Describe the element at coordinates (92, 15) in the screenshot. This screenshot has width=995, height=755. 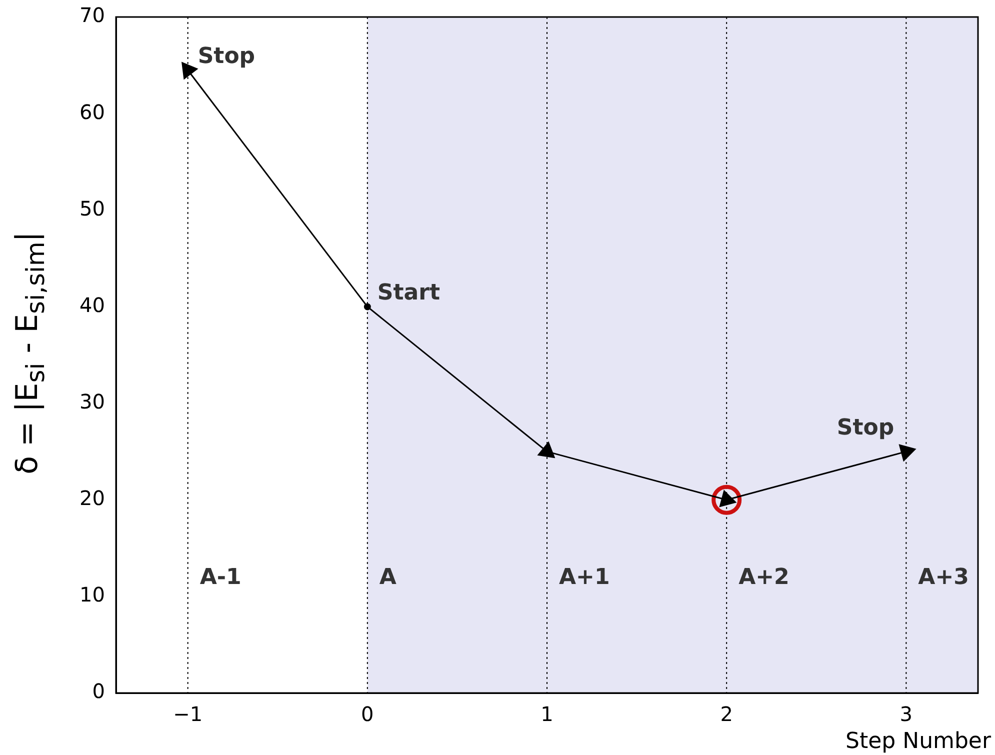
I see `y-tick-label: 70` at that location.